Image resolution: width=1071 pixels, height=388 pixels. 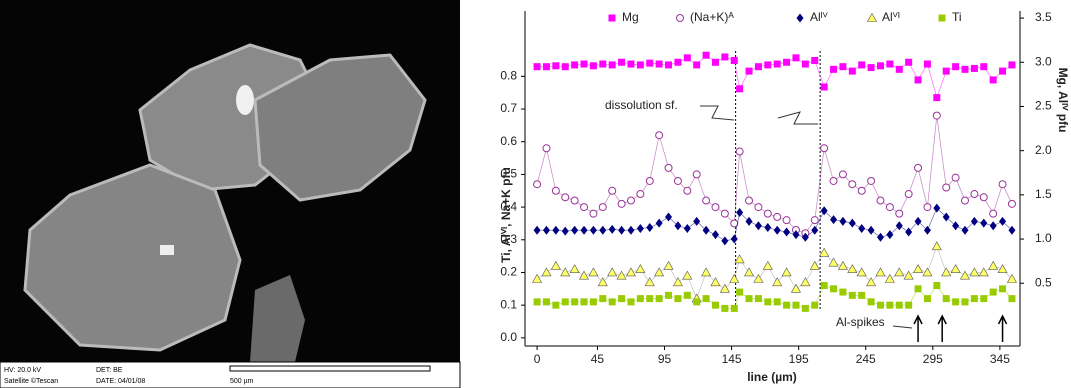 I want to click on x-tick-label: 95, so click(x=665, y=359).